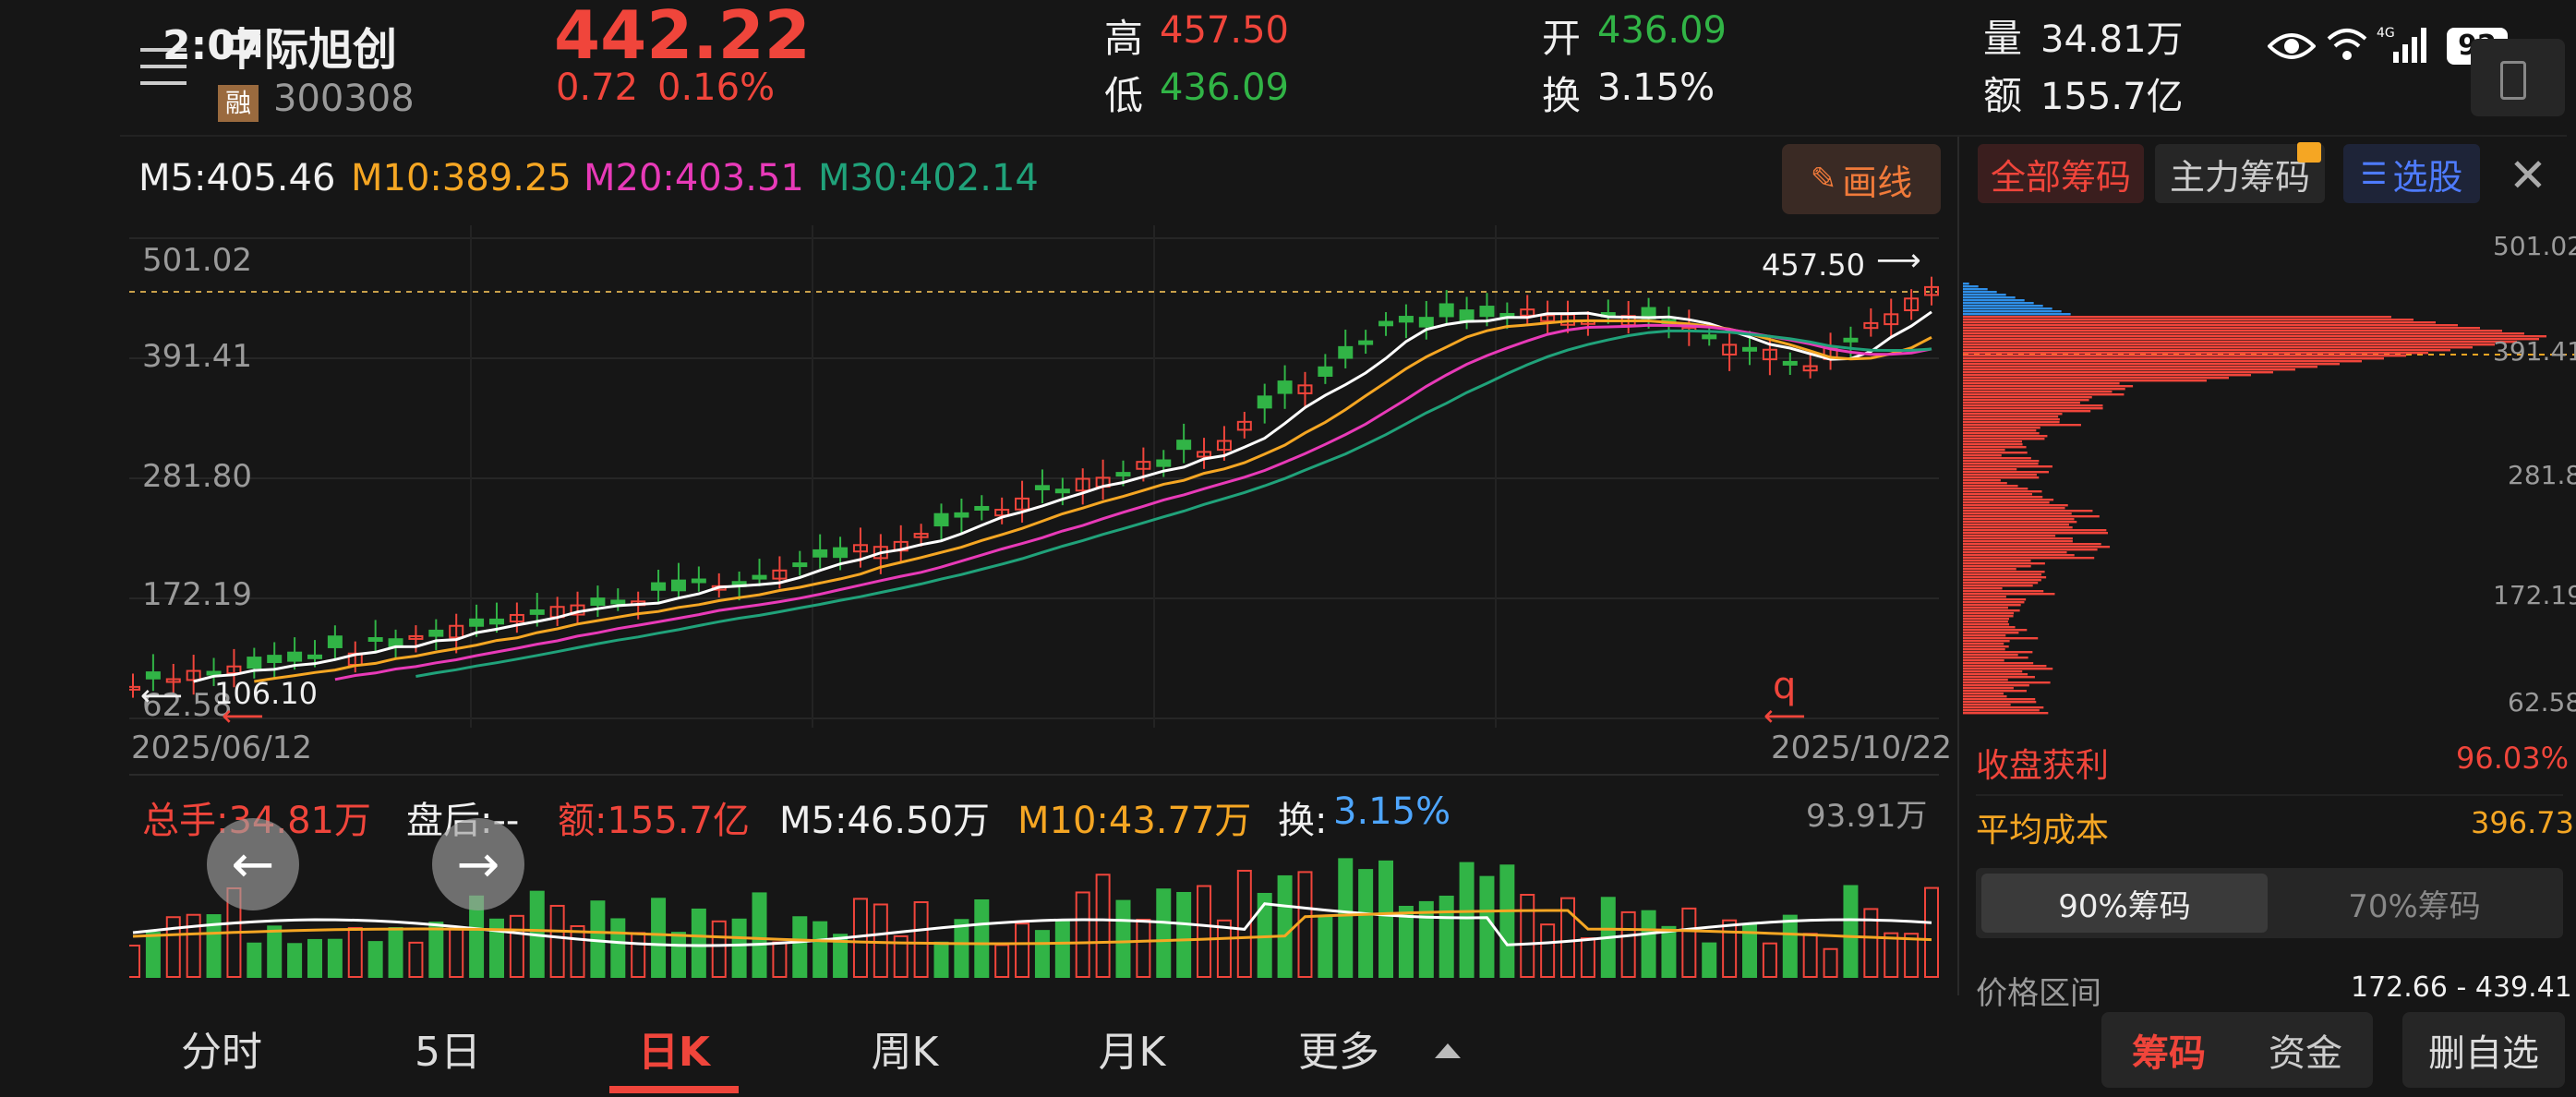 The image size is (2576, 1097). I want to click on menu-icon, so click(163, 64).